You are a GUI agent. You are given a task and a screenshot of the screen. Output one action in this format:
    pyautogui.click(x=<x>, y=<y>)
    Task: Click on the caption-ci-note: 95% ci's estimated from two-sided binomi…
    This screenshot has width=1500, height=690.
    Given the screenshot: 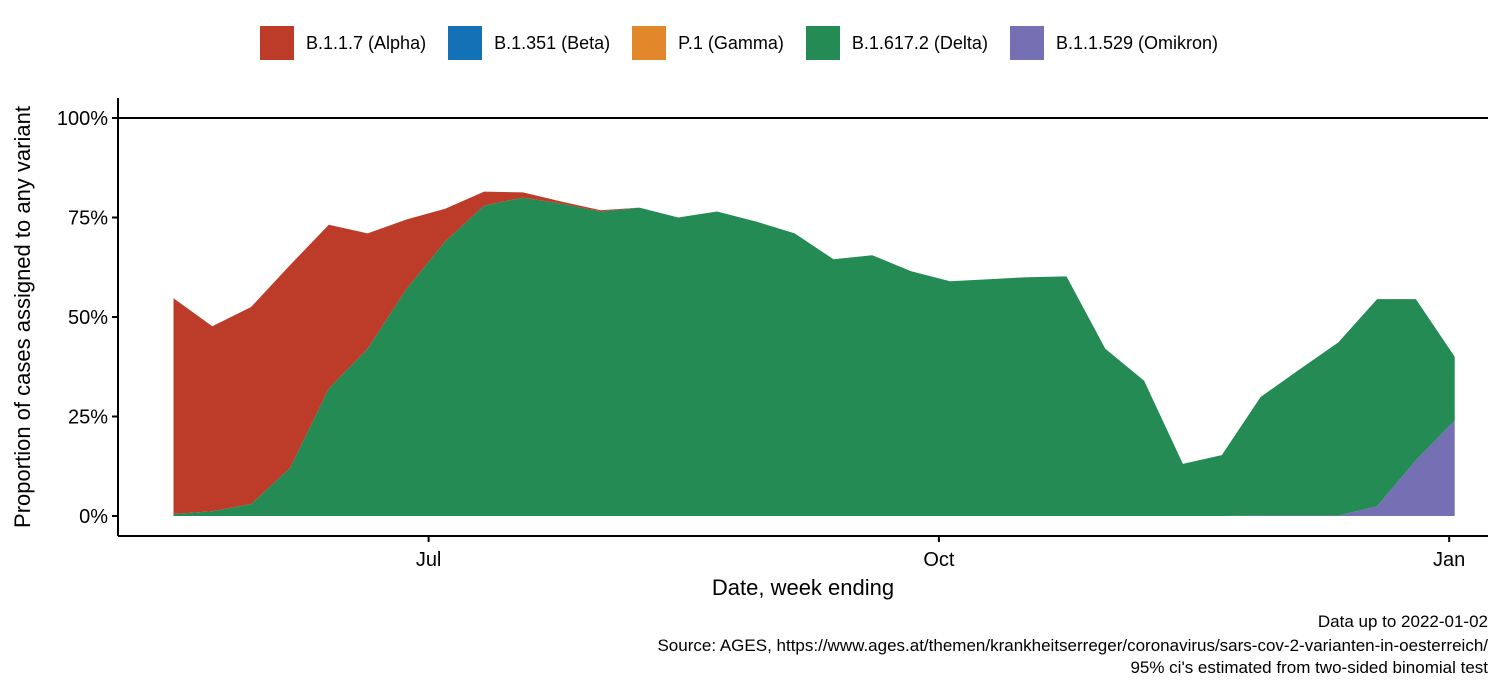 What is the action you would take?
    pyautogui.click(x=1309, y=667)
    